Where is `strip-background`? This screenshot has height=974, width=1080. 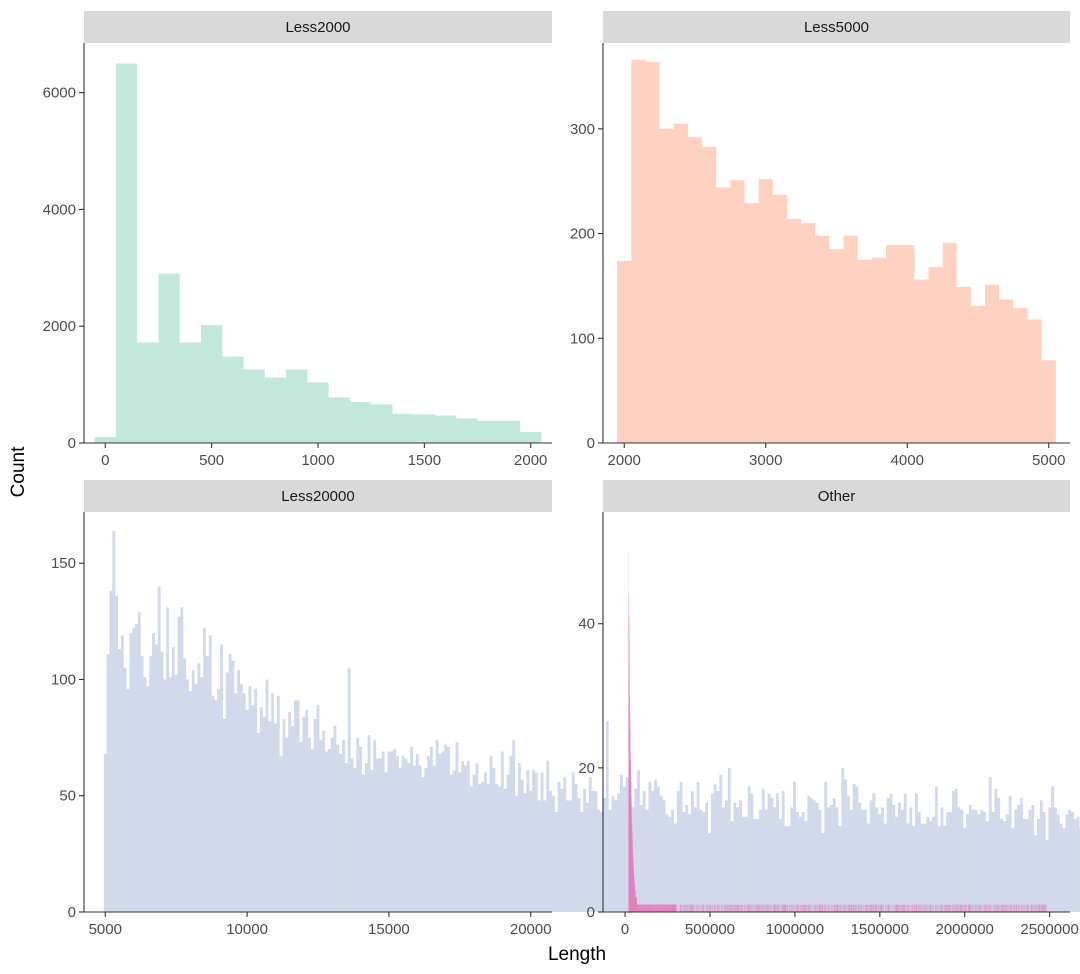 strip-background is located at coordinates (836, 496).